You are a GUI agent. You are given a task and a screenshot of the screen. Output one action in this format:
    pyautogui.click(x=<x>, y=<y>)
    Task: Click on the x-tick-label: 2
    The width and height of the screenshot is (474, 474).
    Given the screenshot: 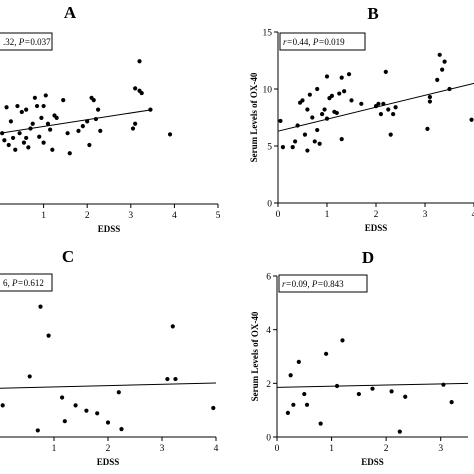 What is the action you would take?
    pyautogui.click(x=108, y=449)
    